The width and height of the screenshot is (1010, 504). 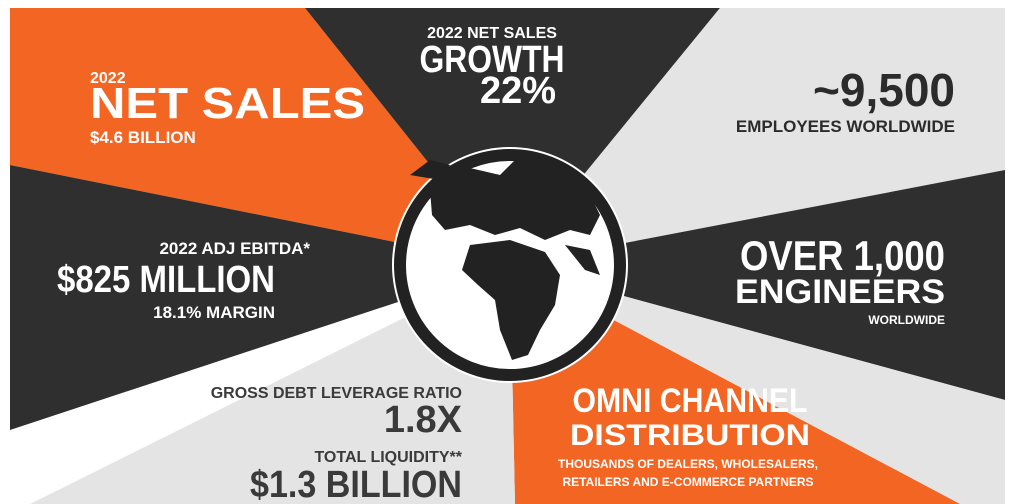 I want to click on headline: OVER 1,000, so click(x=842, y=255).